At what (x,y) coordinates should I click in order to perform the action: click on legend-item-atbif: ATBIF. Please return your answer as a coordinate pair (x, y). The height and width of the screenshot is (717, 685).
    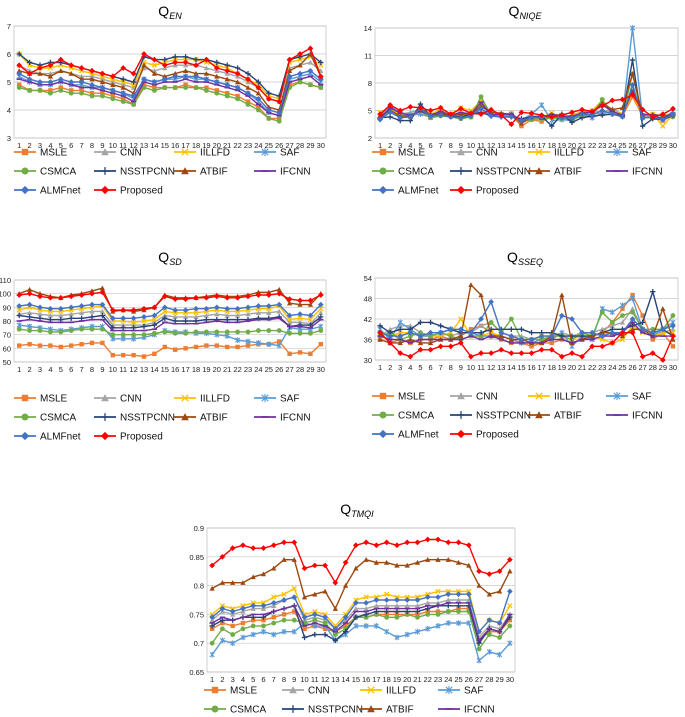
    Looking at the image, I should click on (555, 172).